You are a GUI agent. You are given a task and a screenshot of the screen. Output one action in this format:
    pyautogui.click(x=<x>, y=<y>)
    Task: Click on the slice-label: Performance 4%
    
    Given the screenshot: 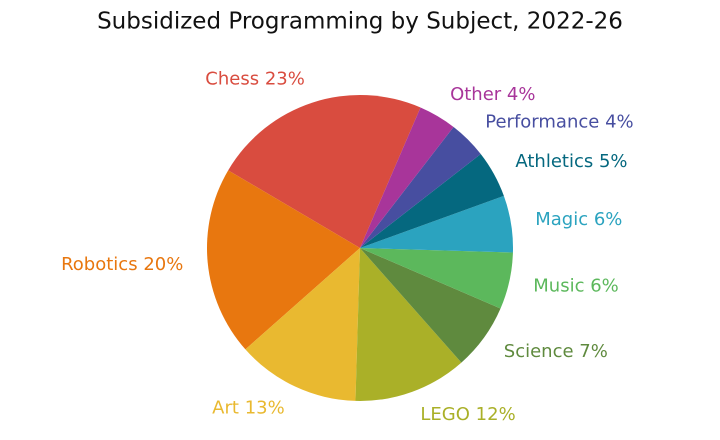 What is the action you would take?
    pyautogui.click(x=559, y=121)
    